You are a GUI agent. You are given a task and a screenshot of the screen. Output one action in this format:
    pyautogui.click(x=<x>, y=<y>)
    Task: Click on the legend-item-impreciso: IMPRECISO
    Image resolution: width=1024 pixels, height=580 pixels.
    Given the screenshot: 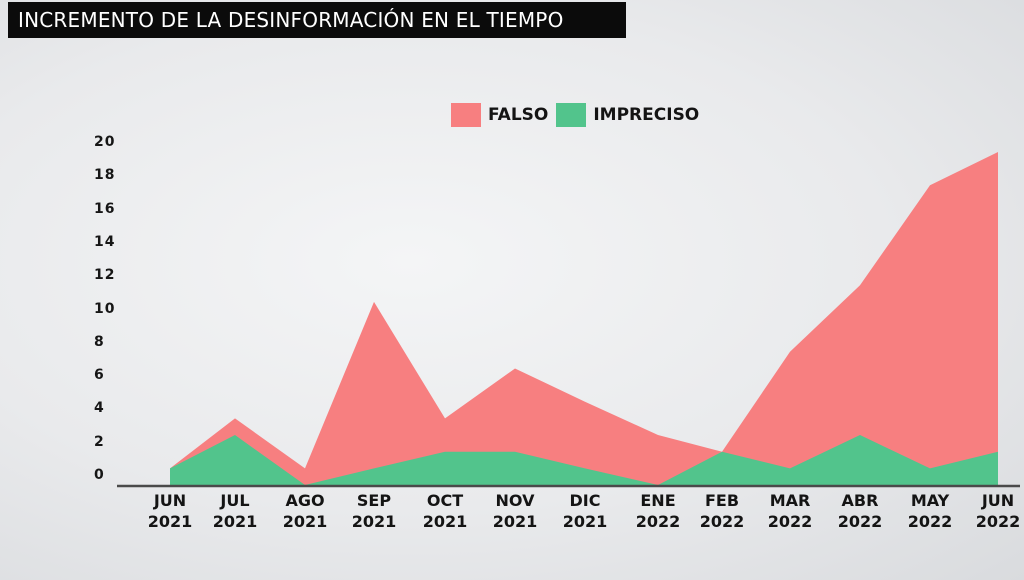 What is the action you would take?
    pyautogui.click(x=627, y=115)
    